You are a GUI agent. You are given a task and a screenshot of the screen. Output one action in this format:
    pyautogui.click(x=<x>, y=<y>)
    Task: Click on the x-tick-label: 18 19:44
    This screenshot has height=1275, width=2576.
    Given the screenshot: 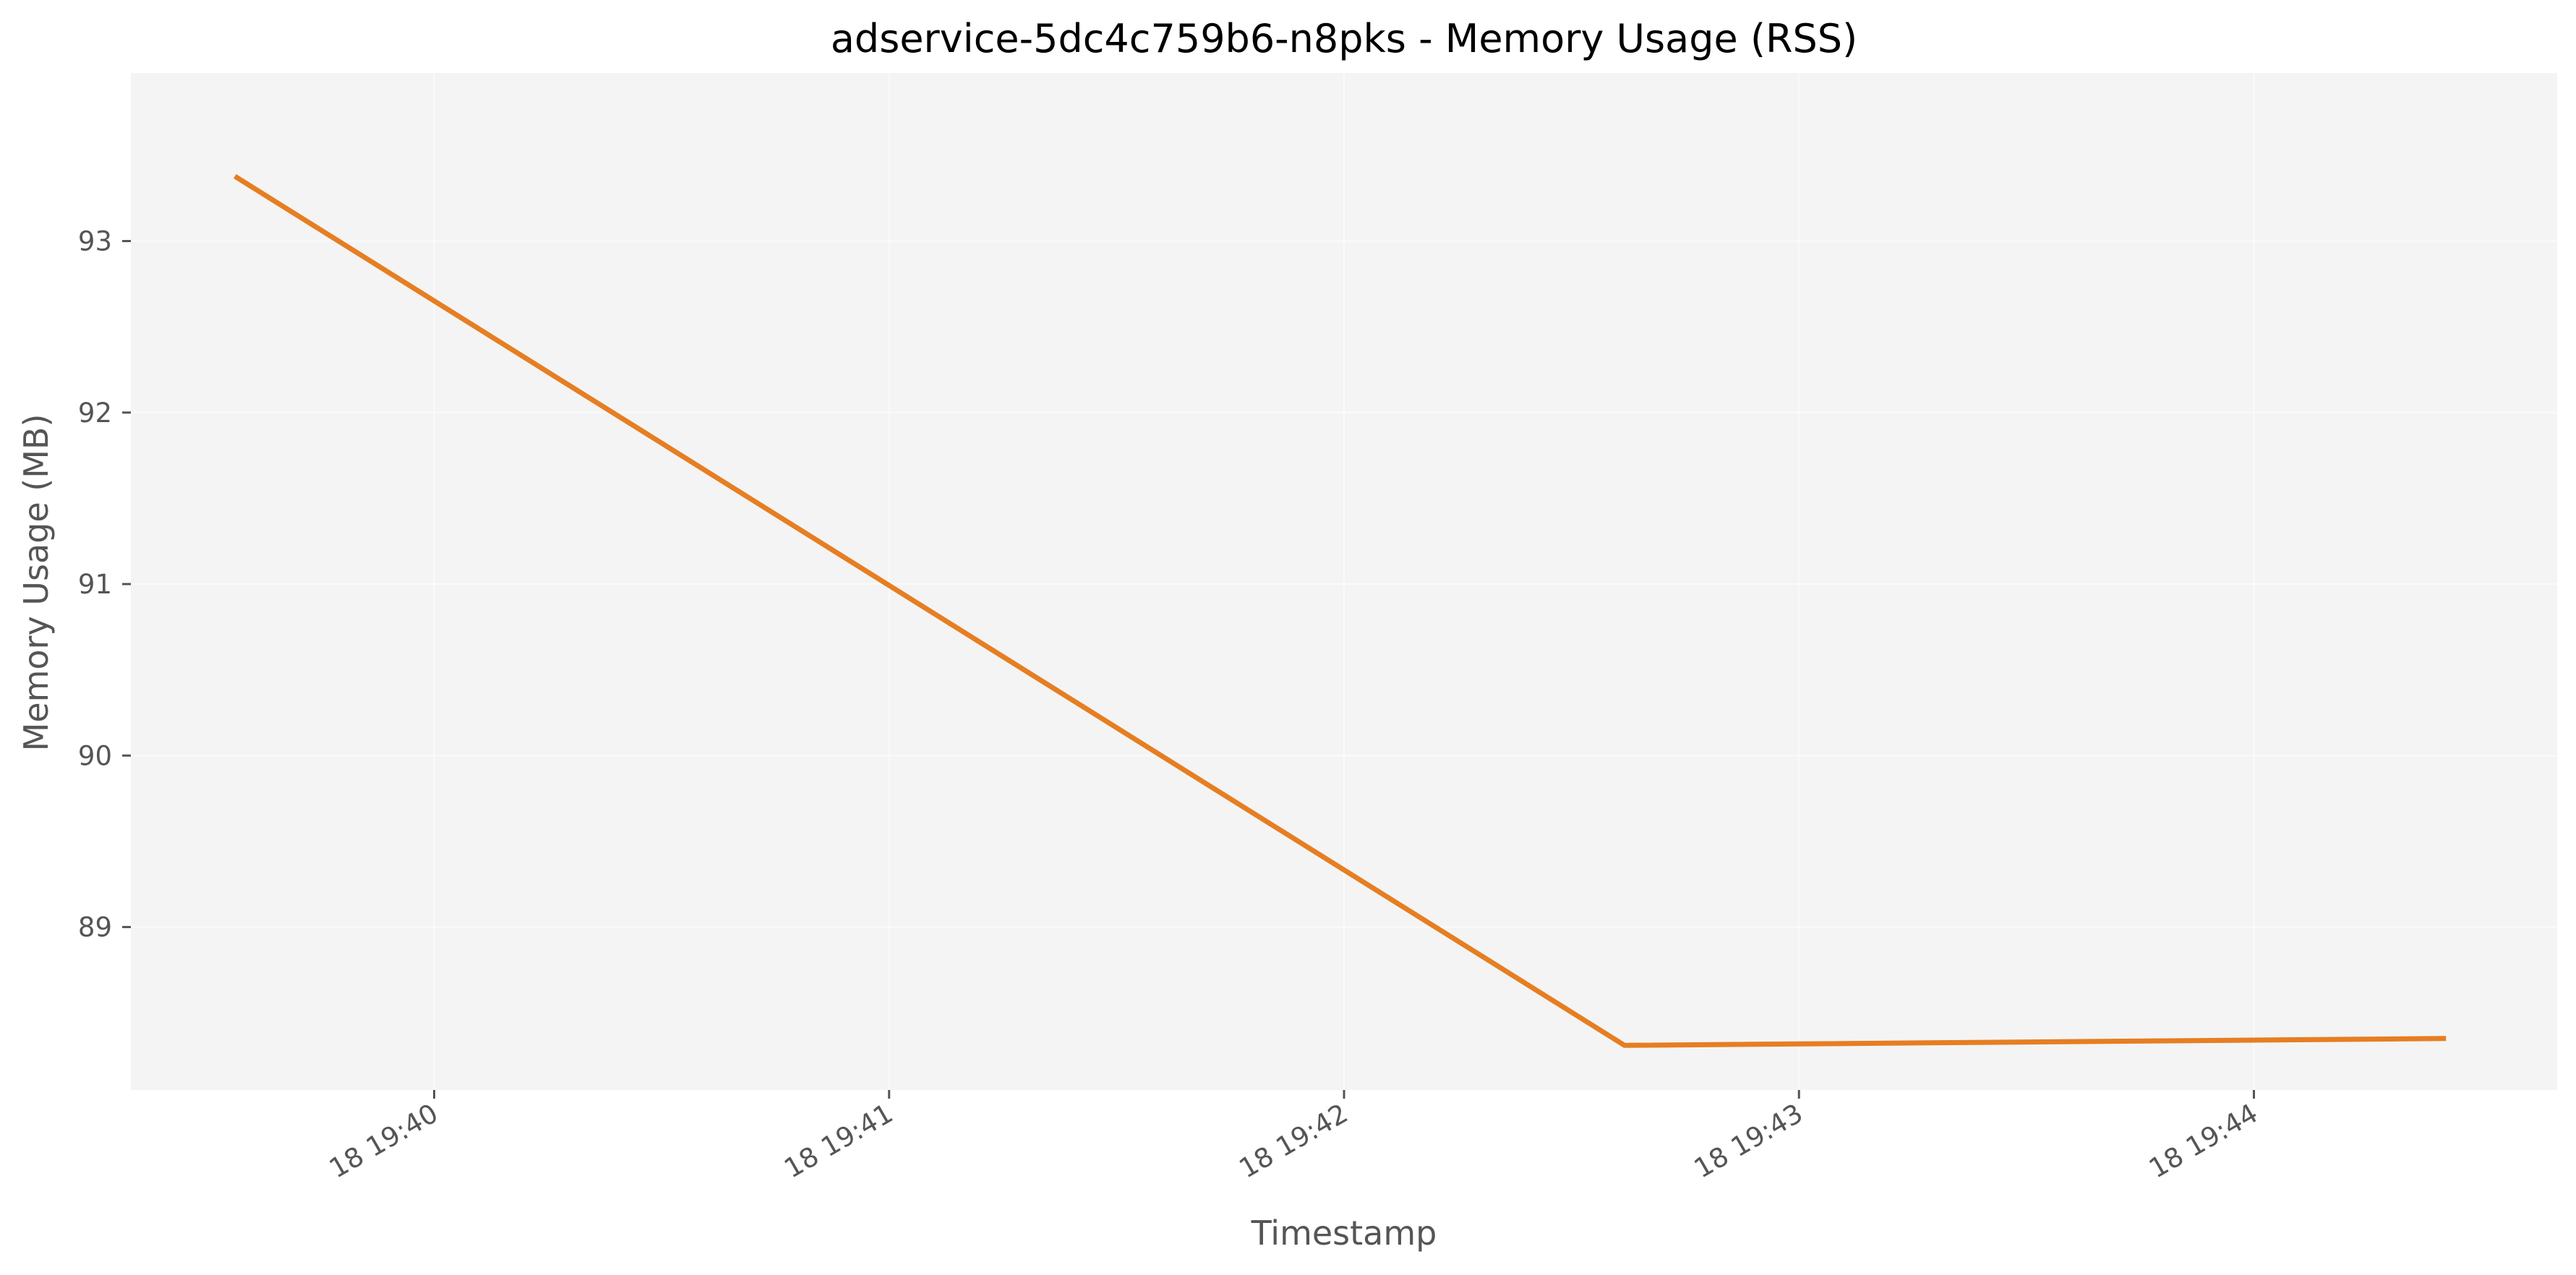 What is the action you would take?
    pyautogui.click(x=2204, y=1141)
    